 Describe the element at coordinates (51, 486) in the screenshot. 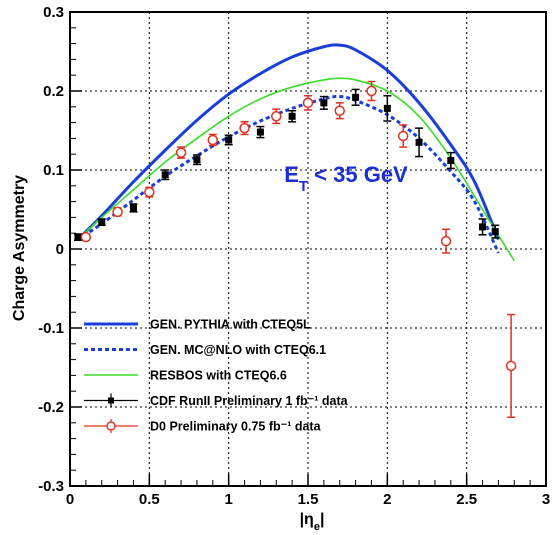

I see `y-tick-label: -0.3` at that location.